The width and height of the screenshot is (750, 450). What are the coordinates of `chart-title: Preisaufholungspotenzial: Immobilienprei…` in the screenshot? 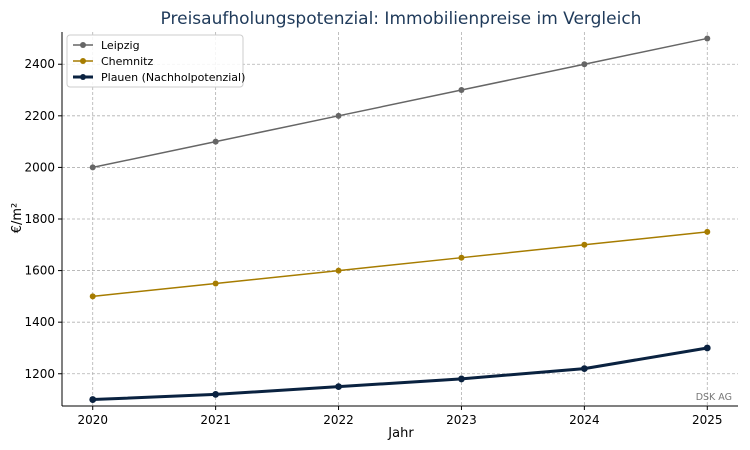 It's located at (401, 19).